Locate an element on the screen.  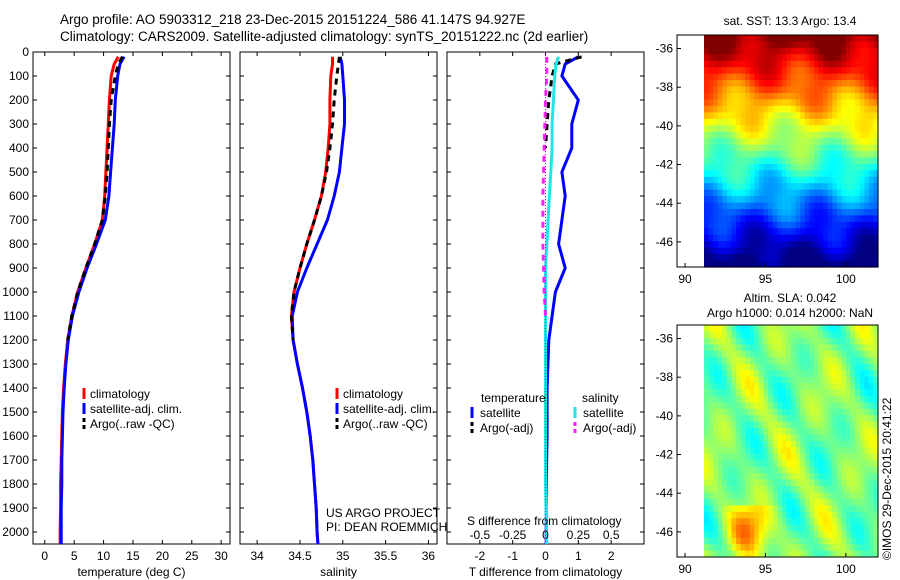
depth-tick-label: 1400 is located at coordinates (15, 388).